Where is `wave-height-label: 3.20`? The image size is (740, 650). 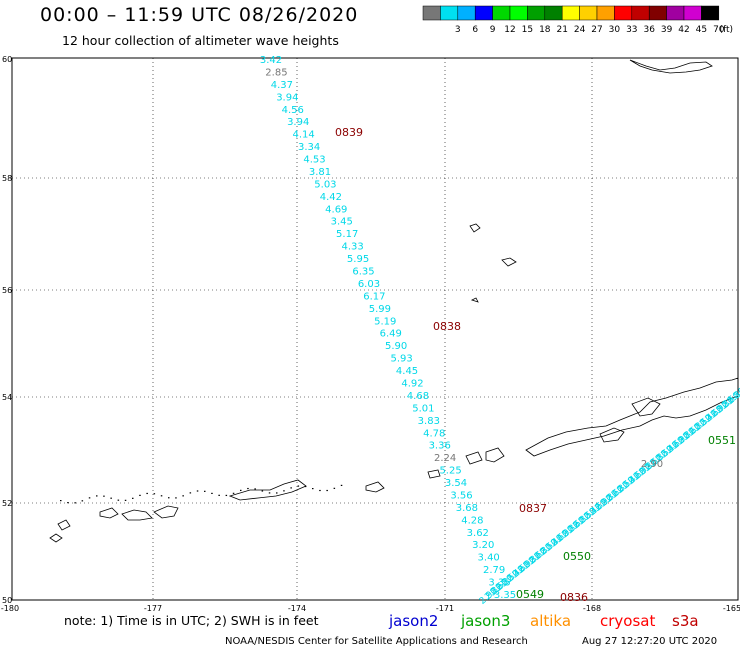 wave-height-label: 3.20 is located at coordinates (483, 545).